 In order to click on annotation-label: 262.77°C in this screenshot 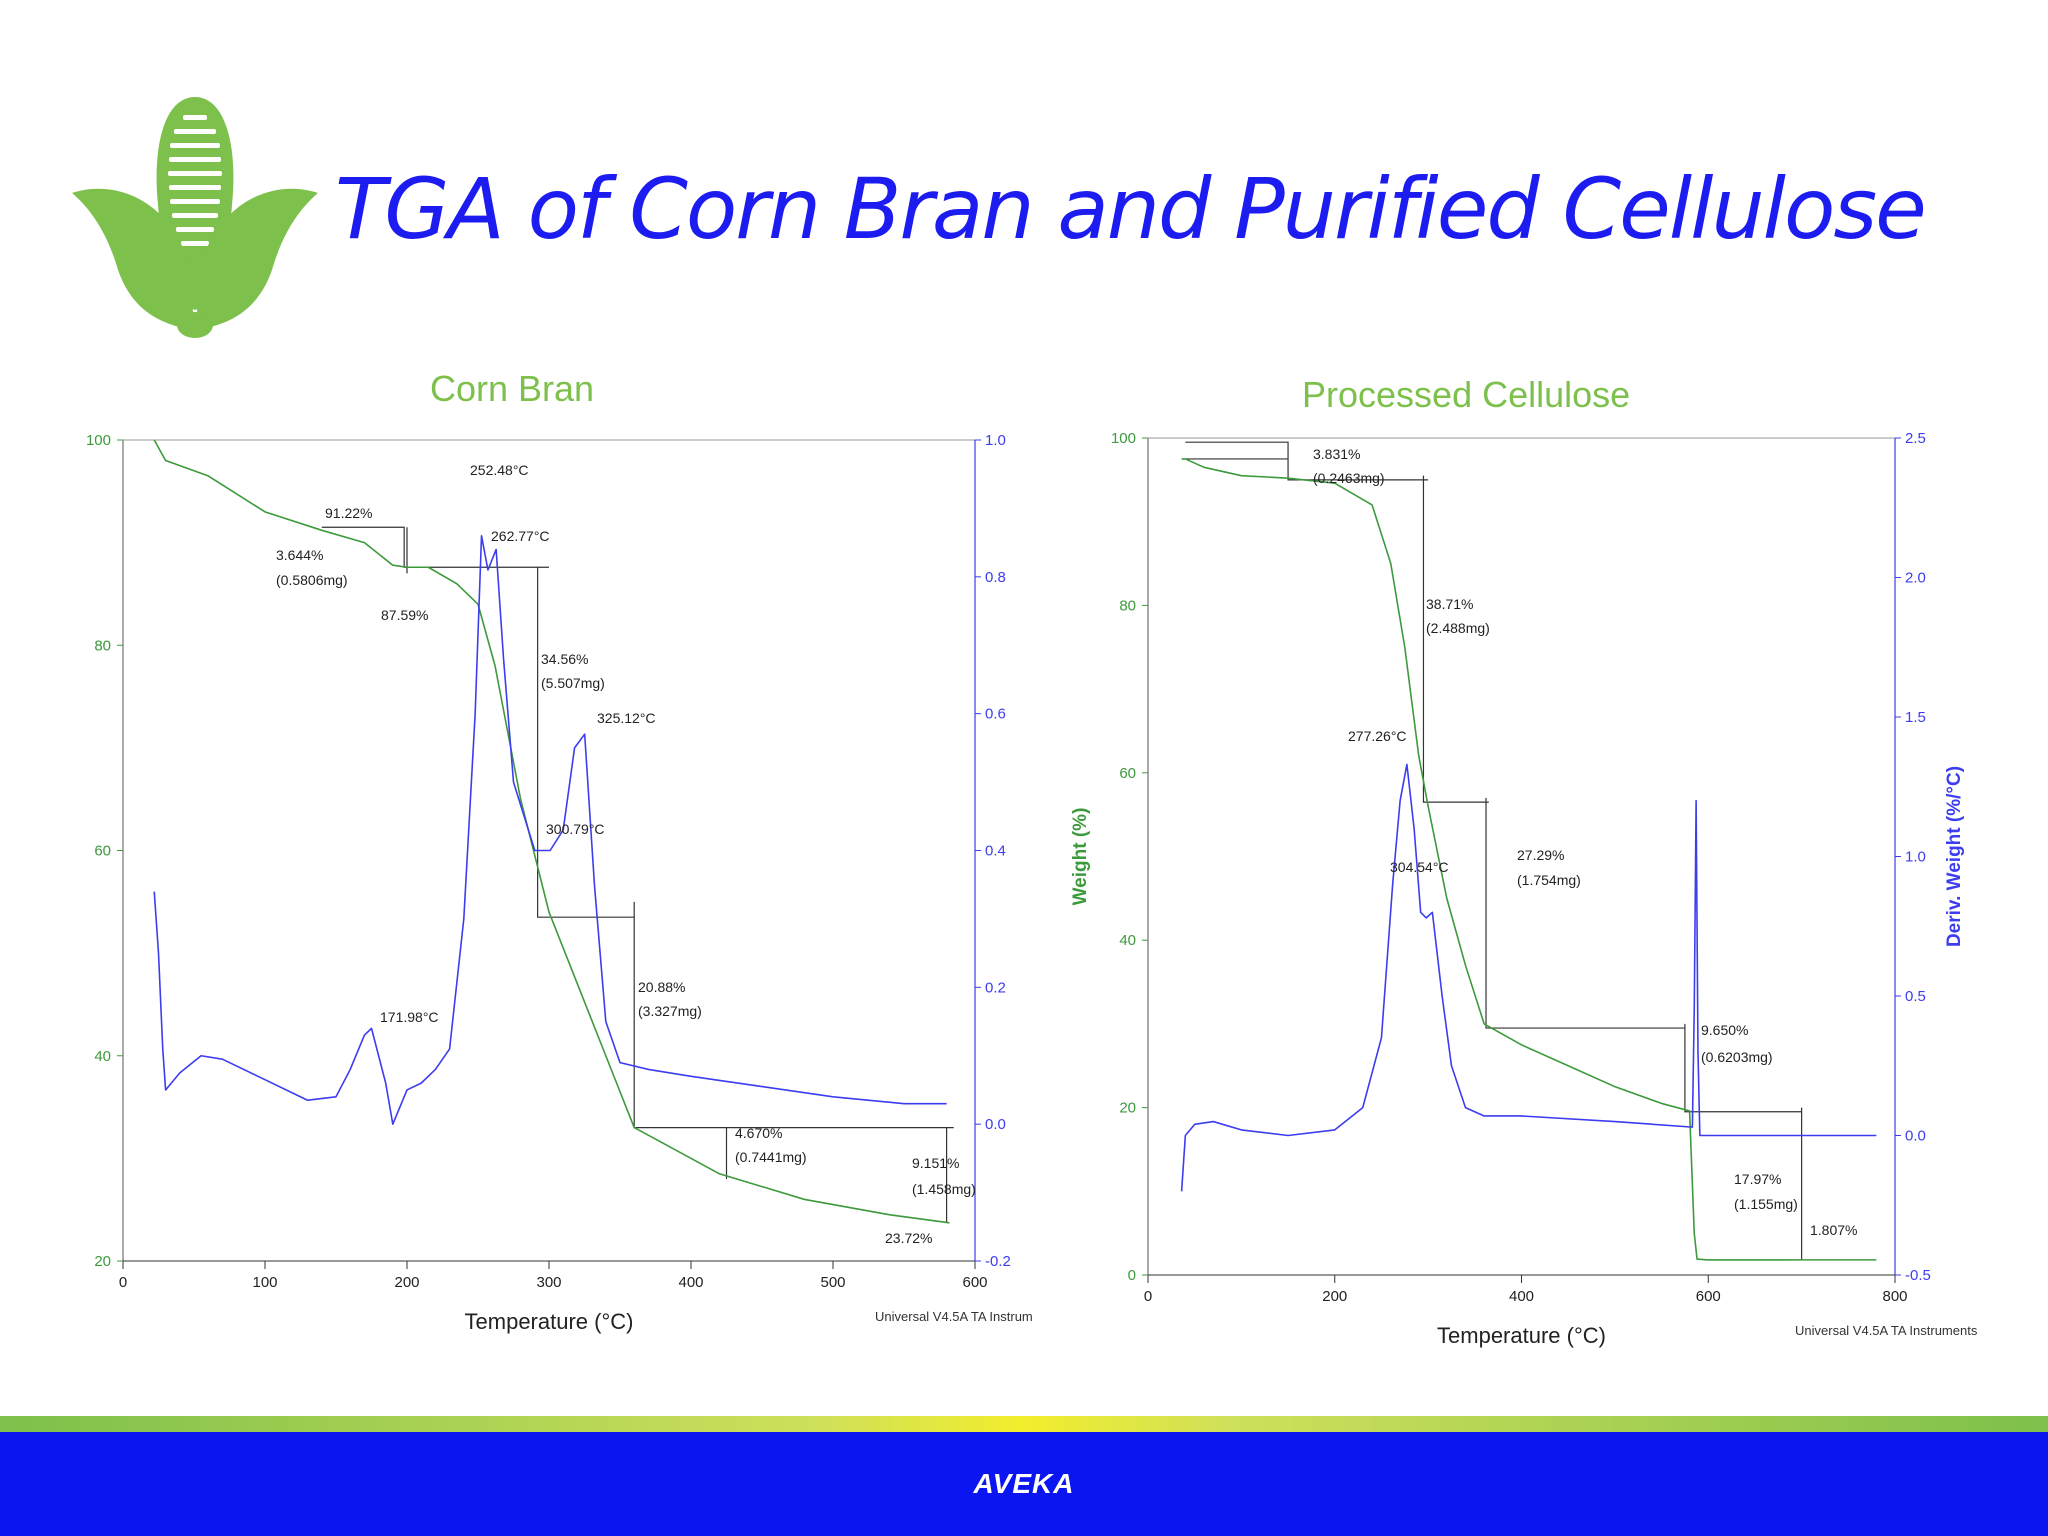, I will do `click(520, 536)`.